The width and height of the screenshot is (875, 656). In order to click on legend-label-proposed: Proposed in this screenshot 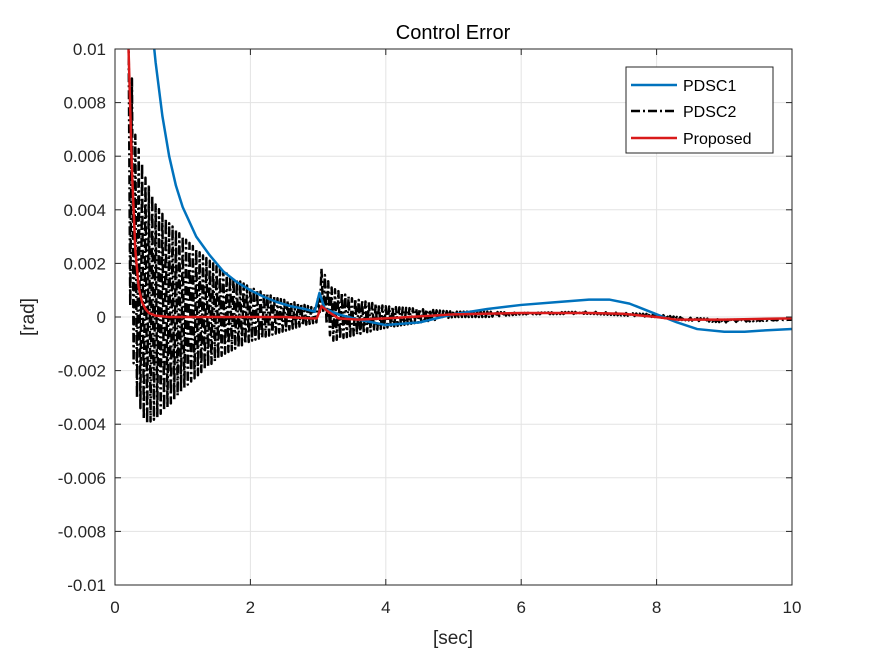, I will do `click(717, 139)`.